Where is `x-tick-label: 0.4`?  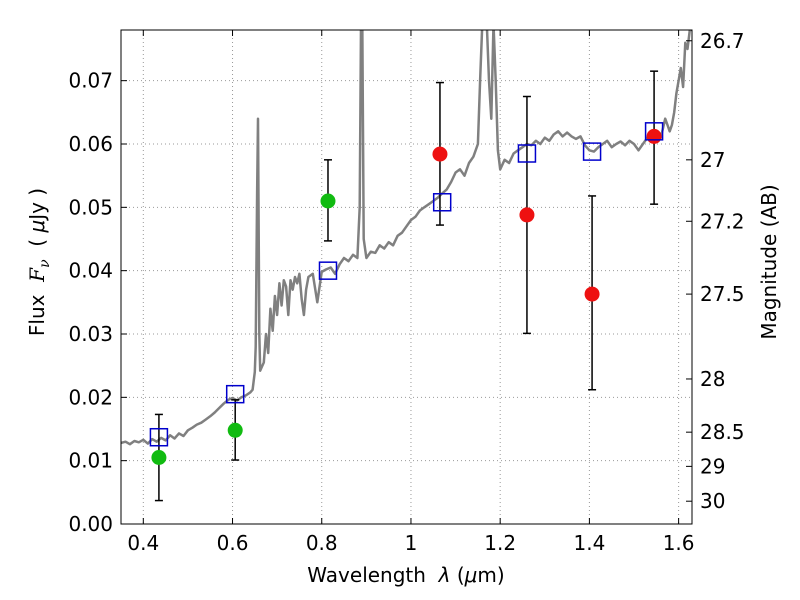 x-tick-label: 0.4 is located at coordinates (143, 543).